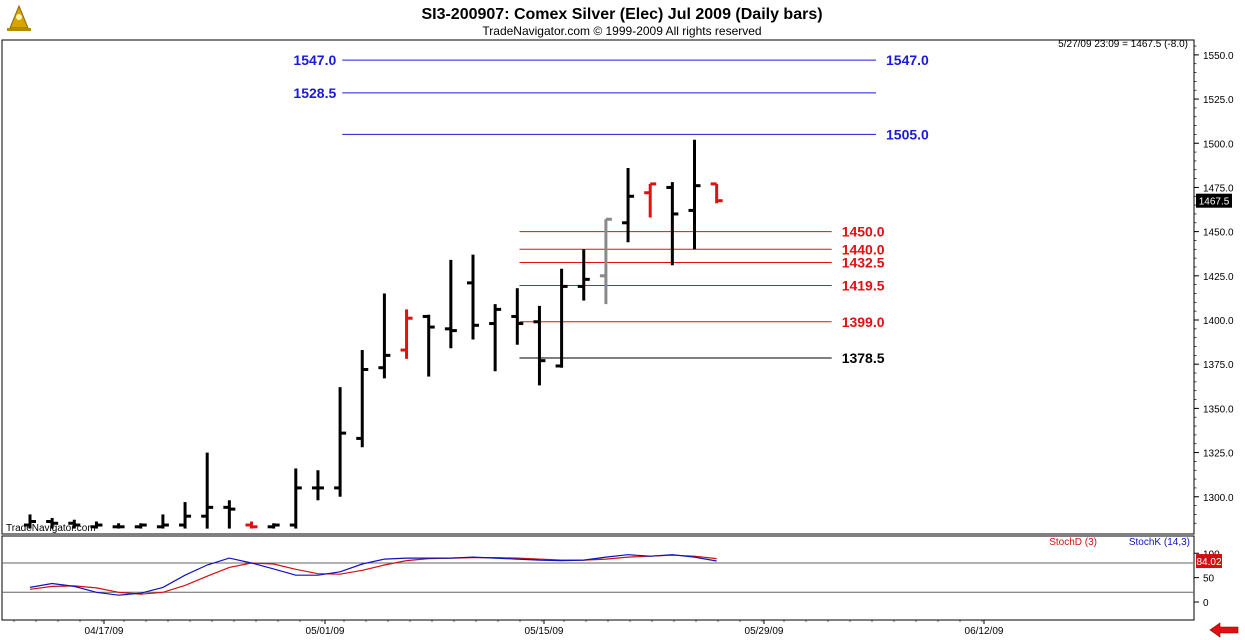 Image resolution: width=1245 pixels, height=640 pixels. What do you see at coordinates (1123, 44) in the screenshot?
I see `quote-readout: 5/27/09 23:09 = 1467.5 (-8.0)` at bounding box center [1123, 44].